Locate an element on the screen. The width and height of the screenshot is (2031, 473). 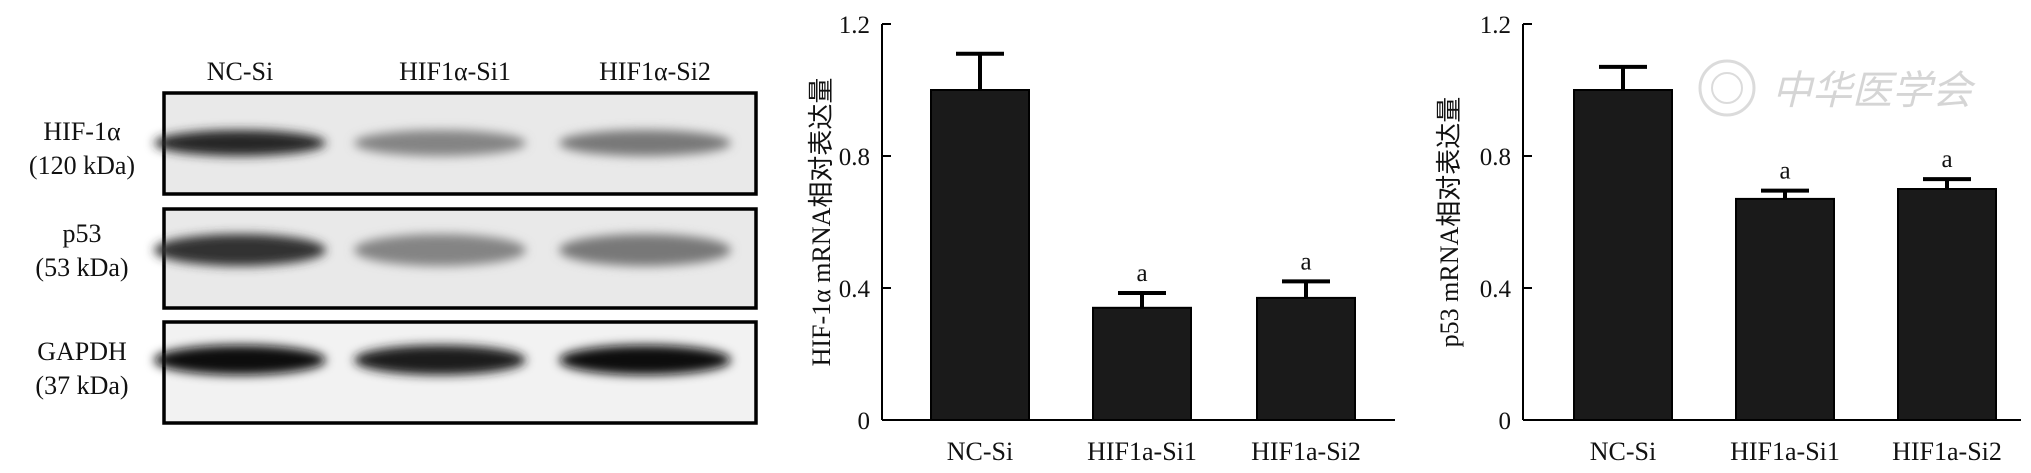
watermark-seal-inner is located at coordinates (1727, 88).